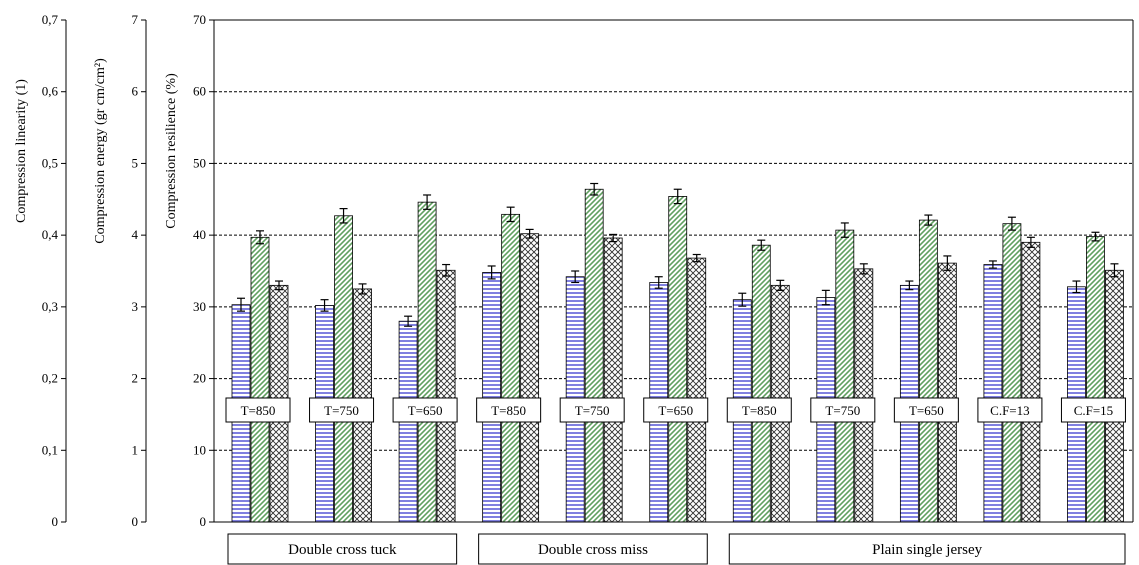 Image resolution: width=1139 pixels, height=565 pixels. I want to click on group-label-box: Double cross miss, so click(593, 549).